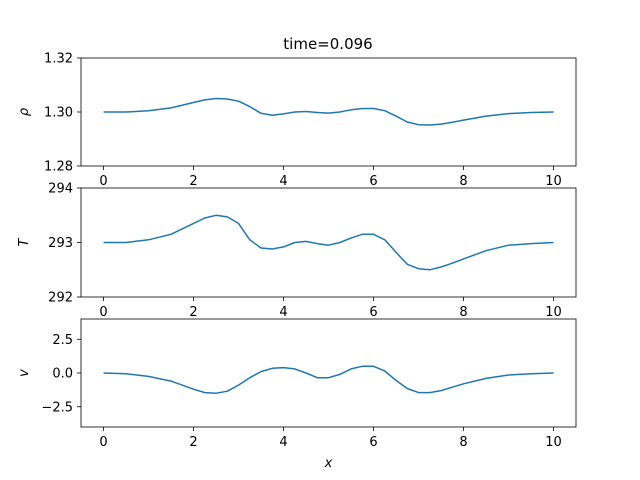  I want to click on y-tick-label-velocity: −2.5, so click(57, 407).